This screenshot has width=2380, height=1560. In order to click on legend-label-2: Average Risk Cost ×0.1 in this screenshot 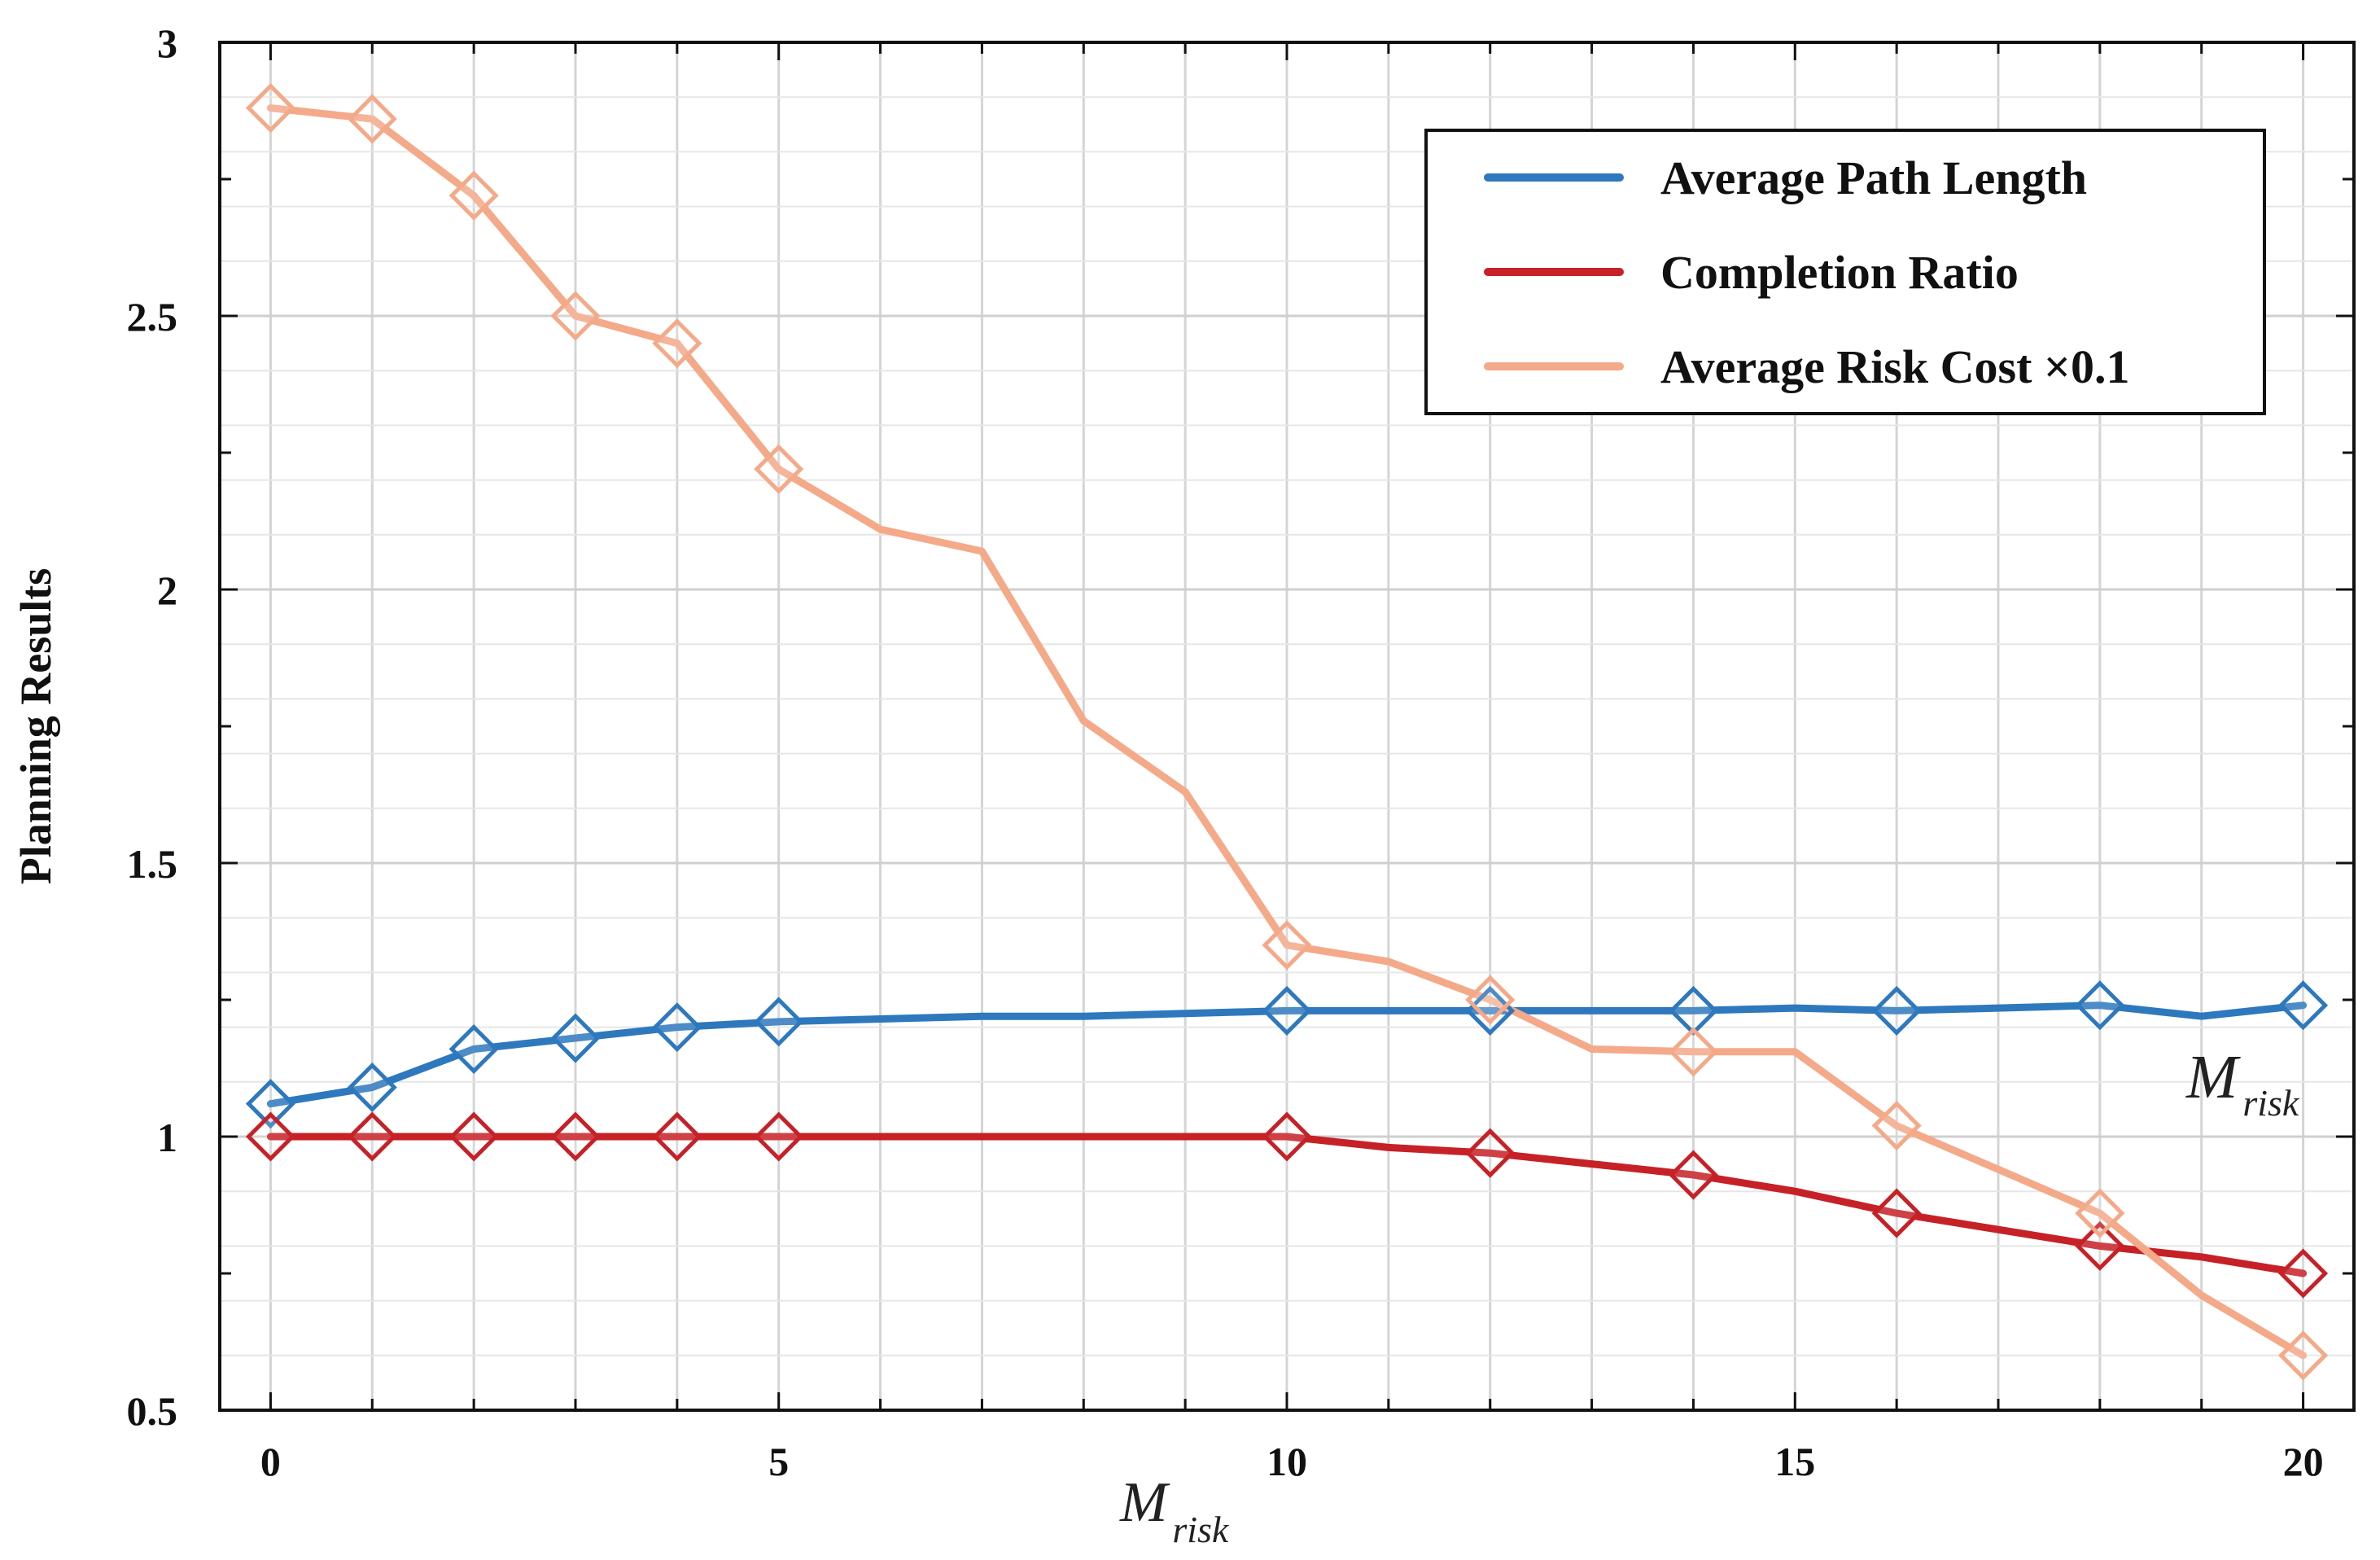, I will do `click(1894, 367)`.